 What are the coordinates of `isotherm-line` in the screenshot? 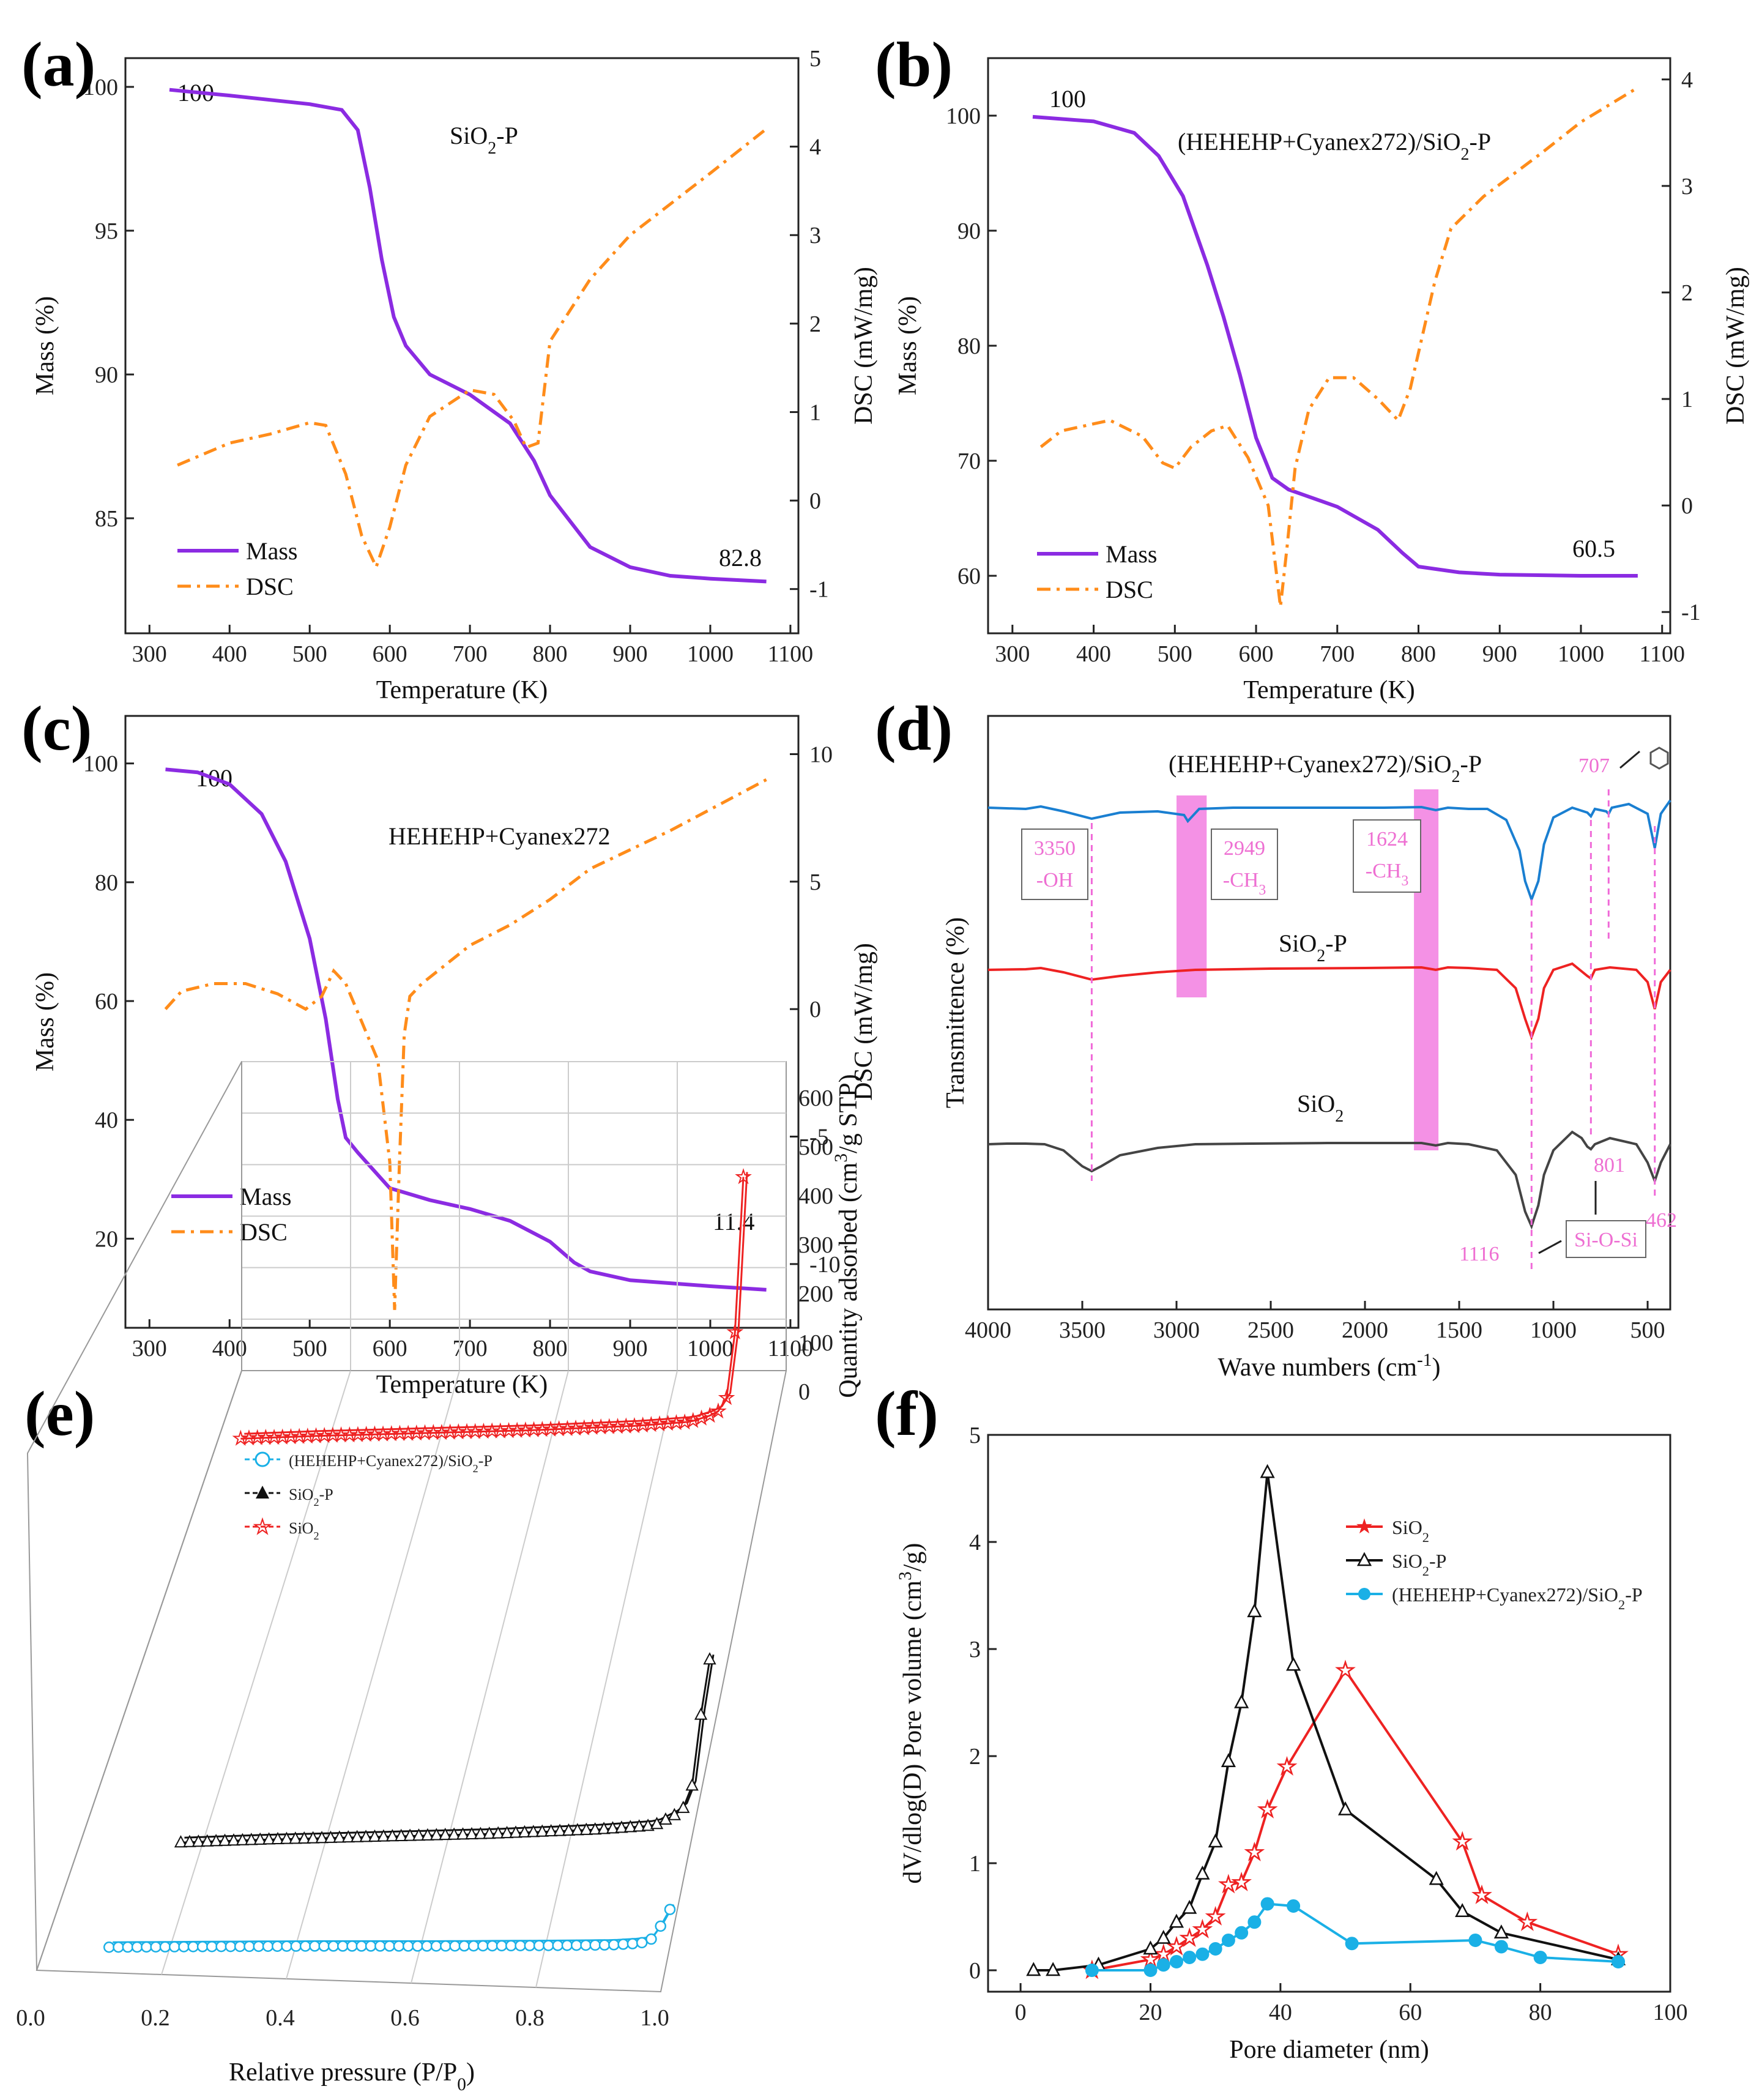 It's located at (492, 1308).